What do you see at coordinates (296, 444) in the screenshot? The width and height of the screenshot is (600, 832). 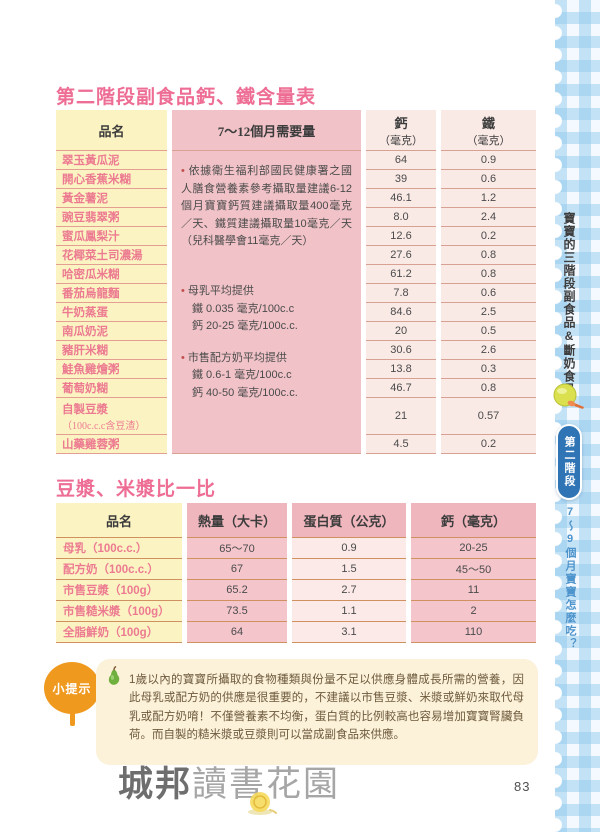 I see `table-row: 山藥雞蓉粥 4.5 0.2` at bounding box center [296, 444].